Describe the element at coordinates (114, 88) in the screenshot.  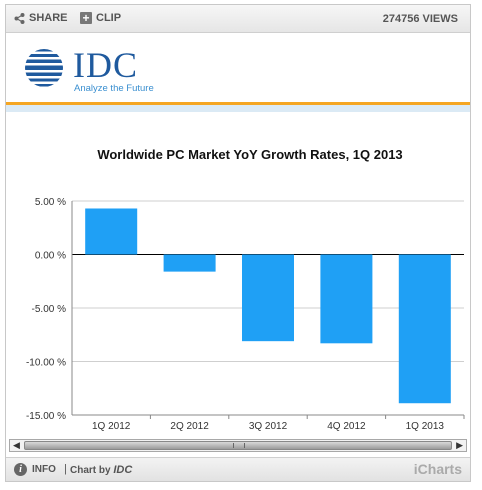
I see `logo-tagline: Analyze the Future` at that location.